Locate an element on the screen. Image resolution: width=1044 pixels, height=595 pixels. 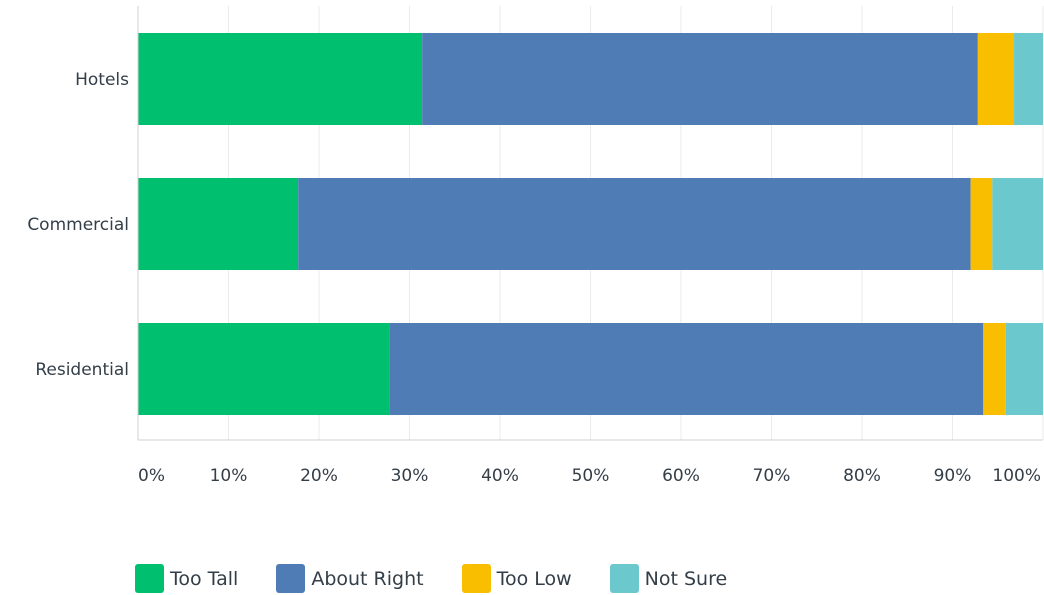
category-label: Commercial is located at coordinates (78, 225).